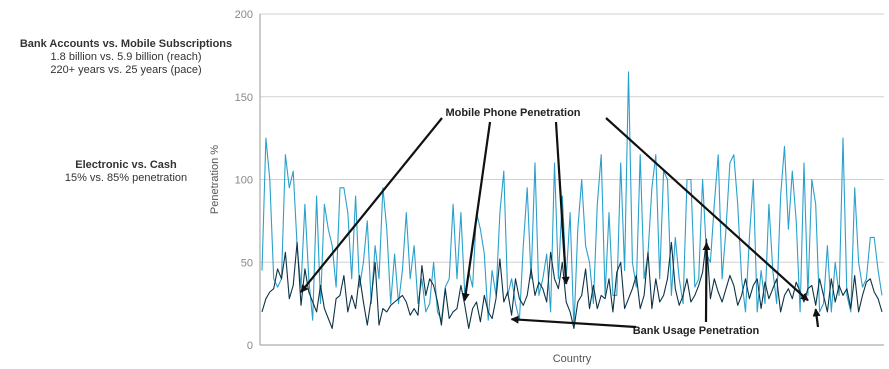 Image resolution: width=889 pixels, height=369 pixels. Describe the element at coordinates (126, 44) in the screenshot. I see `side-note-heading: Bank Accounts vs. Mobile Subscriptions` at that location.